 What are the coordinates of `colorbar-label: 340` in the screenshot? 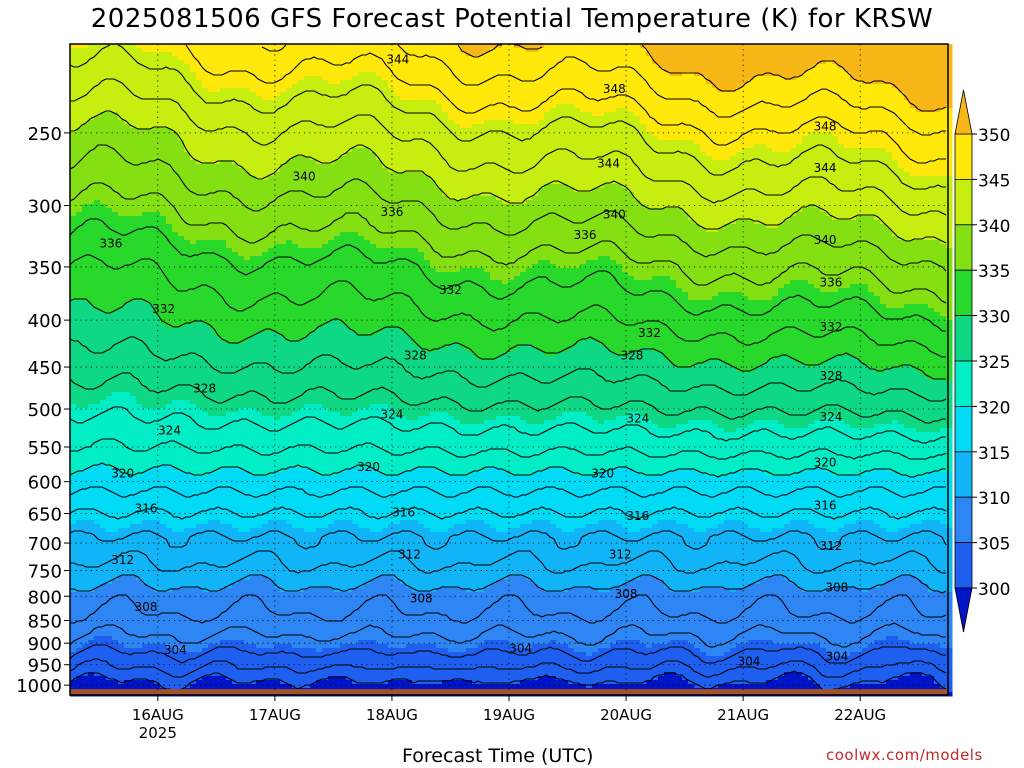 It's located at (994, 227).